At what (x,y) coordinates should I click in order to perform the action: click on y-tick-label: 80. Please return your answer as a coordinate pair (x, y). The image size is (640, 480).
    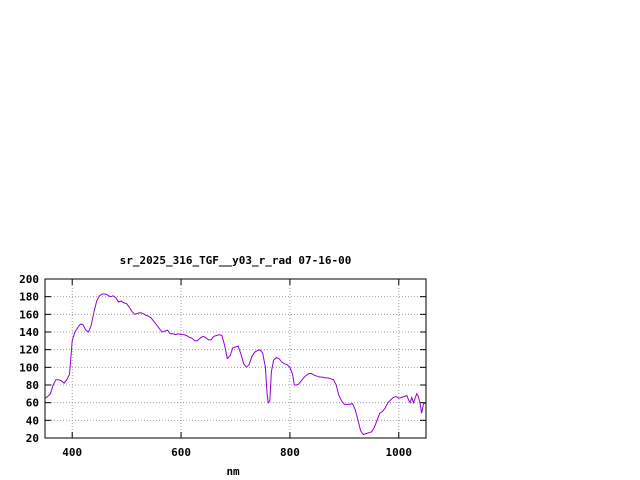
    Looking at the image, I should click on (32, 385).